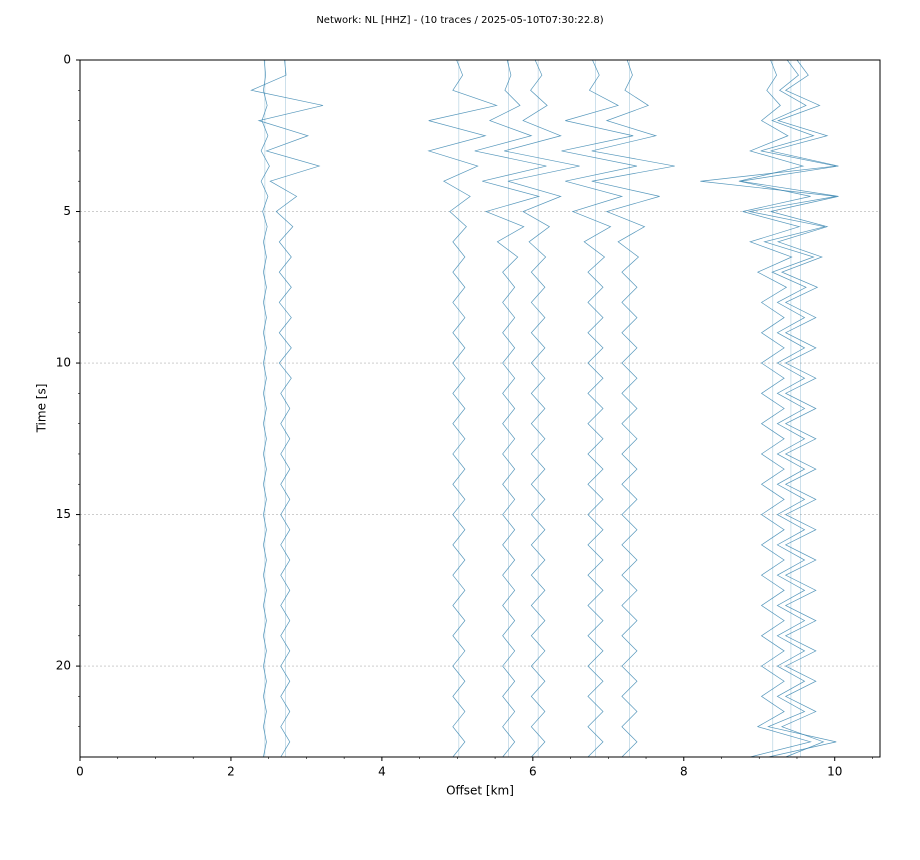 The width and height of the screenshot is (920, 860). Describe the element at coordinates (63, 666) in the screenshot. I see `y-tick-label: 20` at that location.